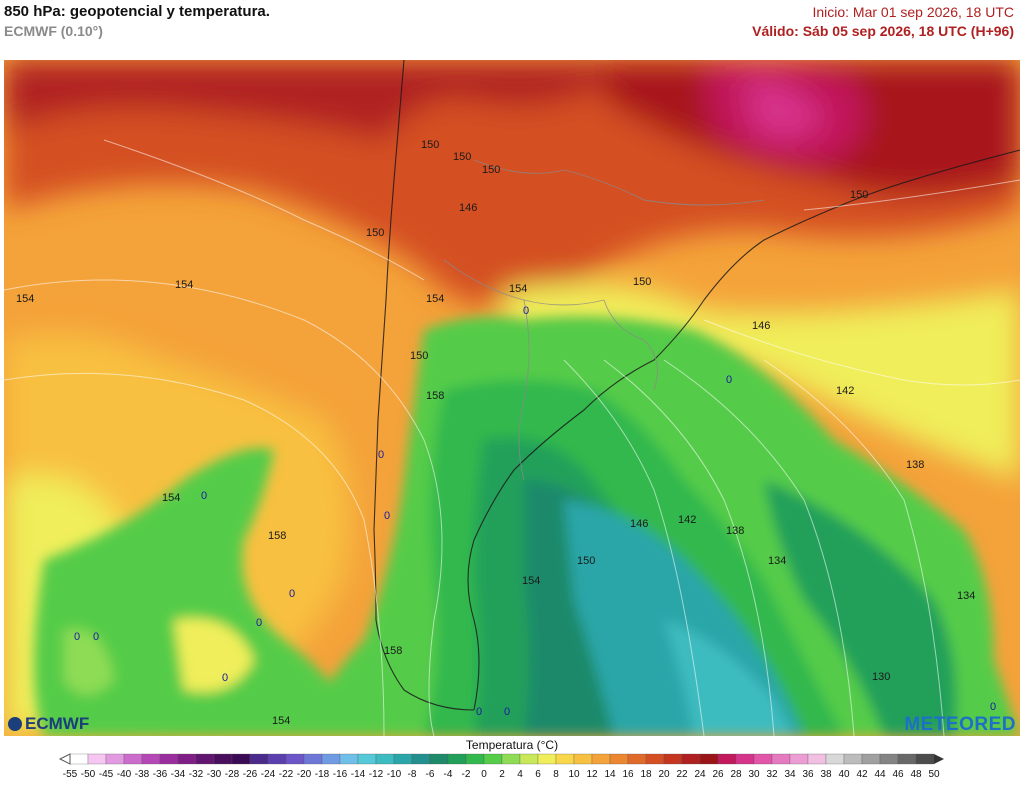 This screenshot has height=799, width=1024. I want to click on colorbar-tick-label: -32, so click(196, 774).